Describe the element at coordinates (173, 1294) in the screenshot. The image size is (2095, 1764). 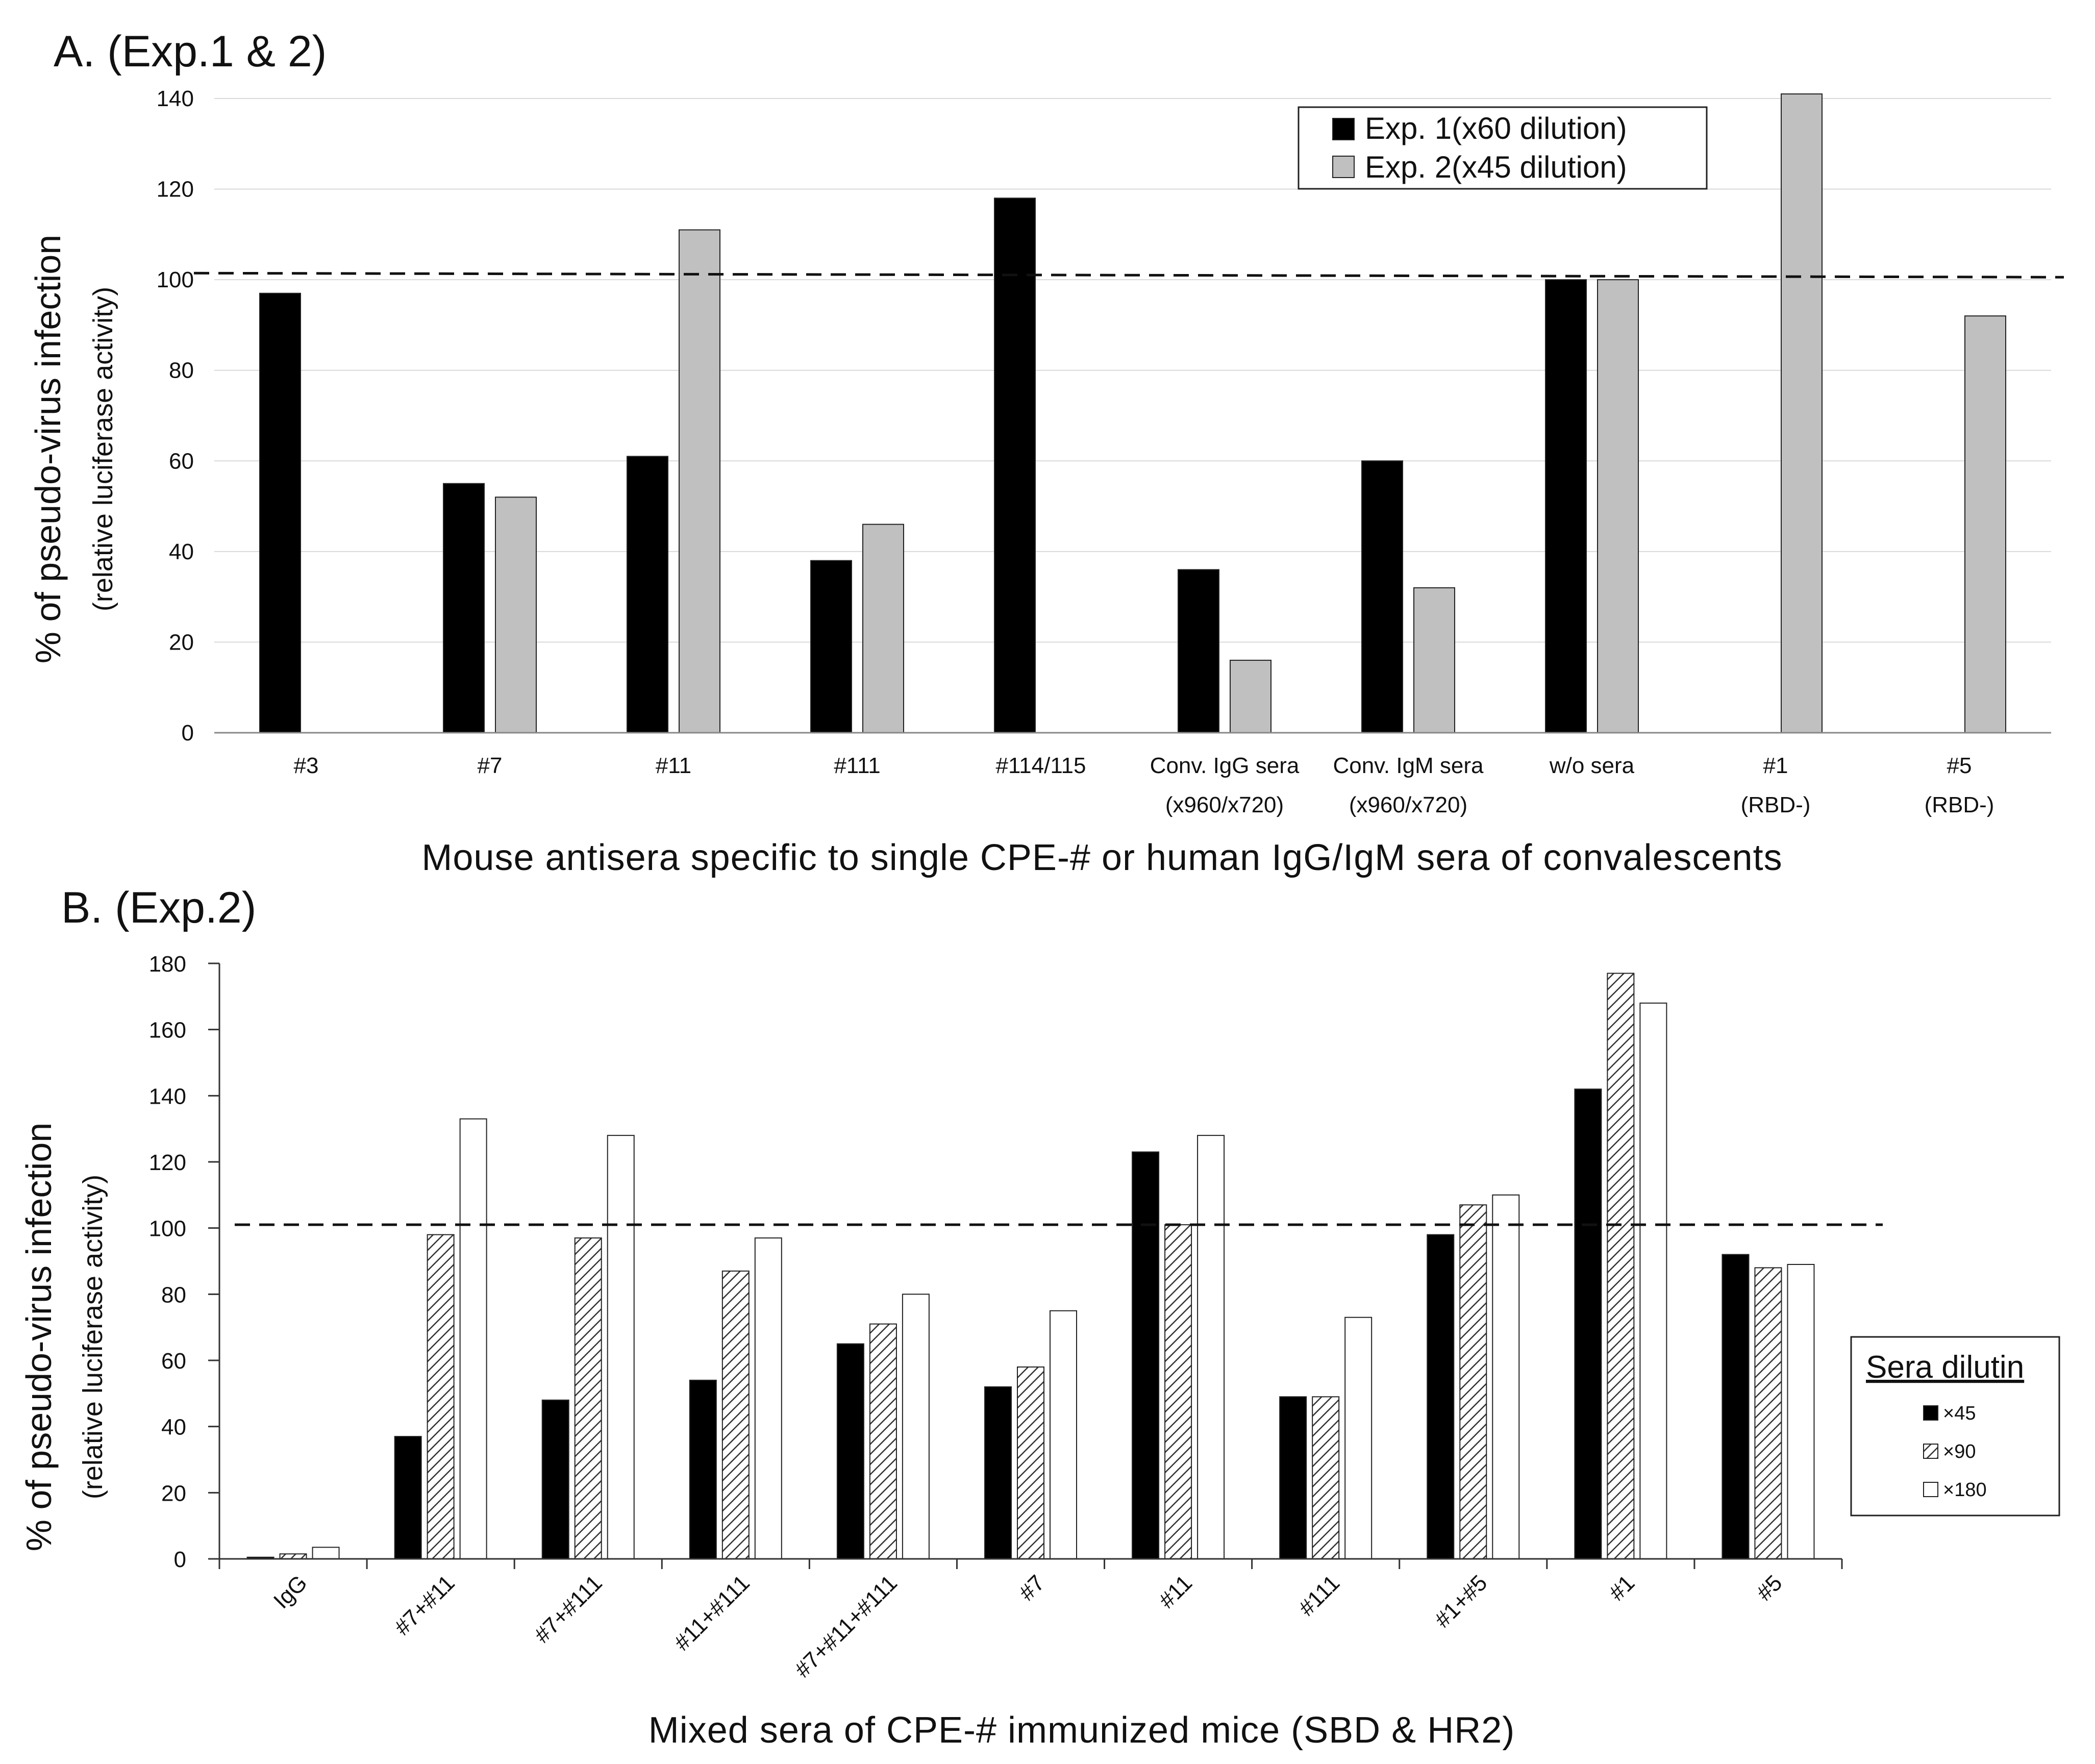
I see `panel-b-y-tick-label: 80` at that location.